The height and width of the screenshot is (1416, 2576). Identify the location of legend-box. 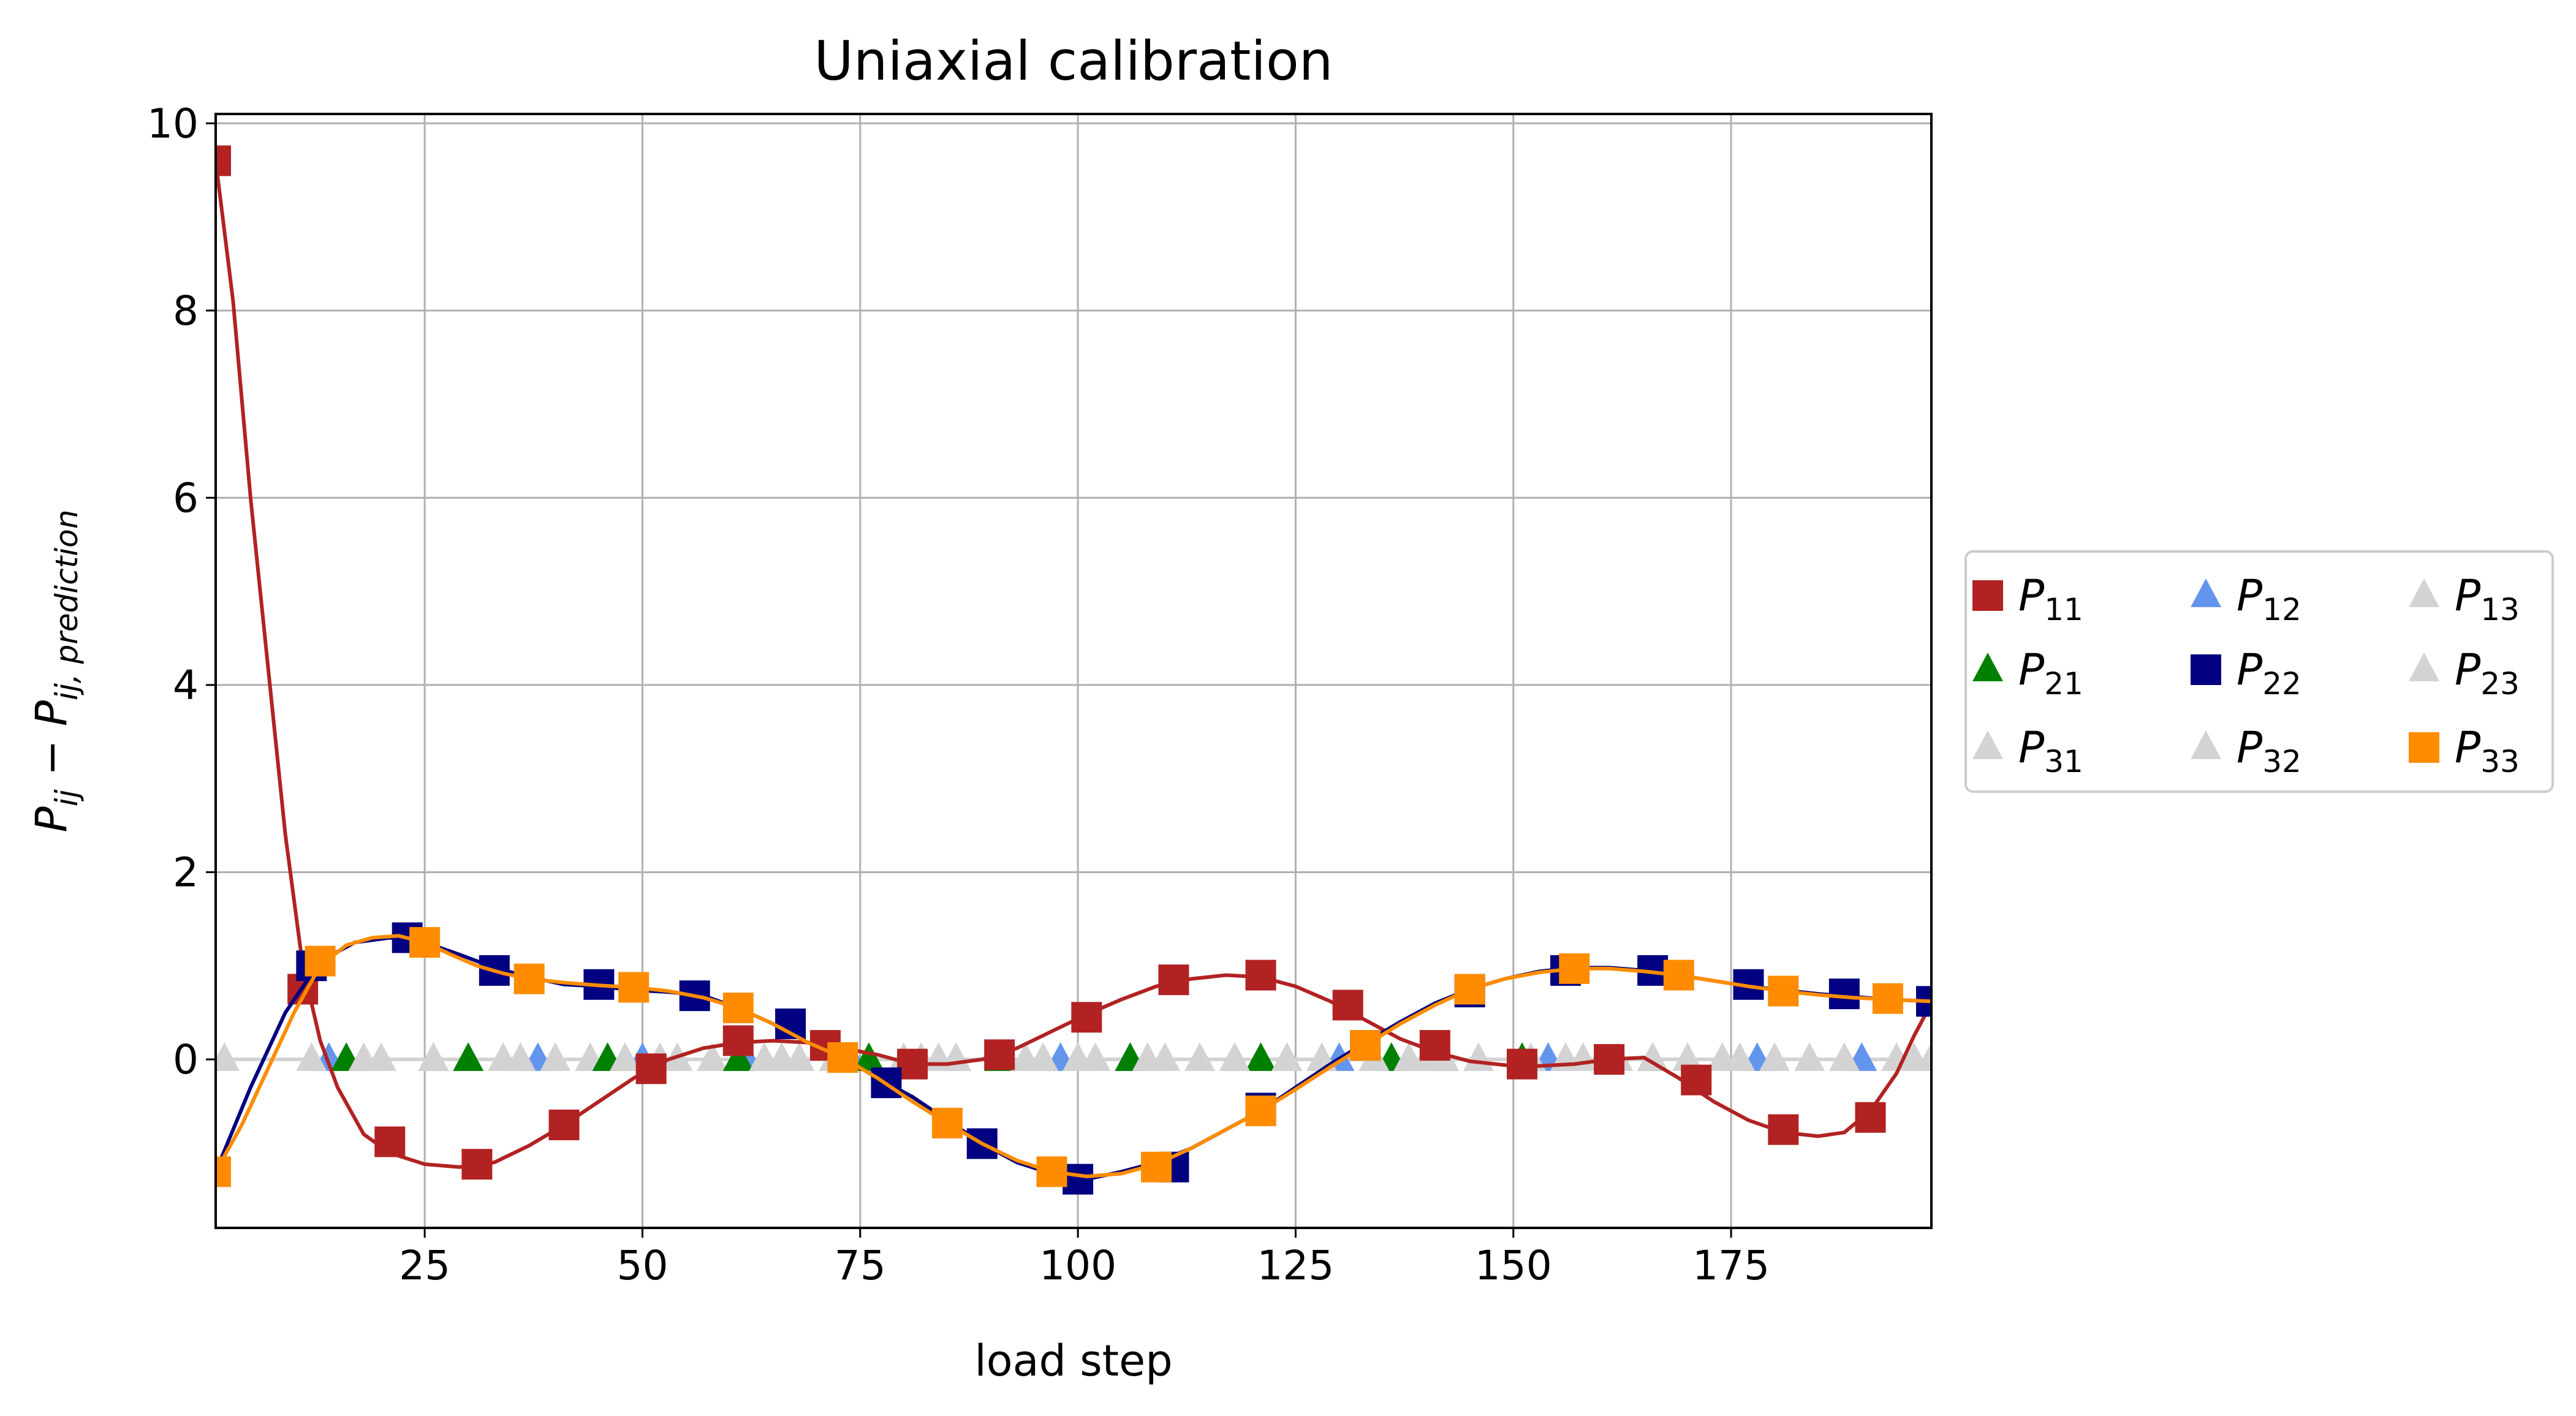
(2259, 671).